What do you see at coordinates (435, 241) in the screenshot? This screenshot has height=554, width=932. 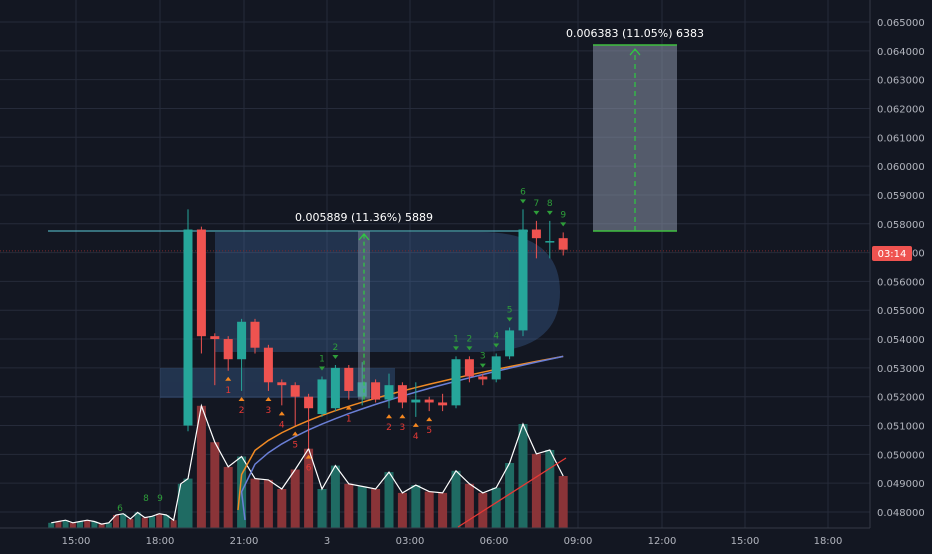 I see `levels` at bounding box center [435, 241].